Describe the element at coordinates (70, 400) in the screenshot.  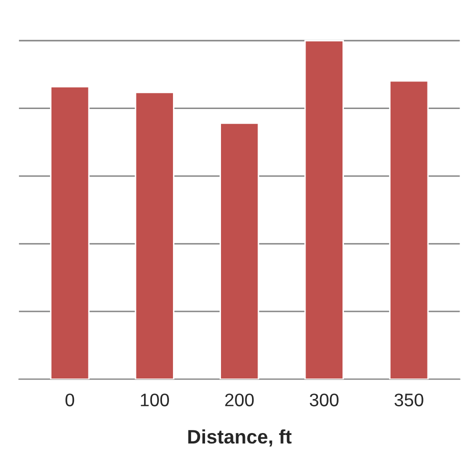
I see `x-tick-label: 0` at that location.